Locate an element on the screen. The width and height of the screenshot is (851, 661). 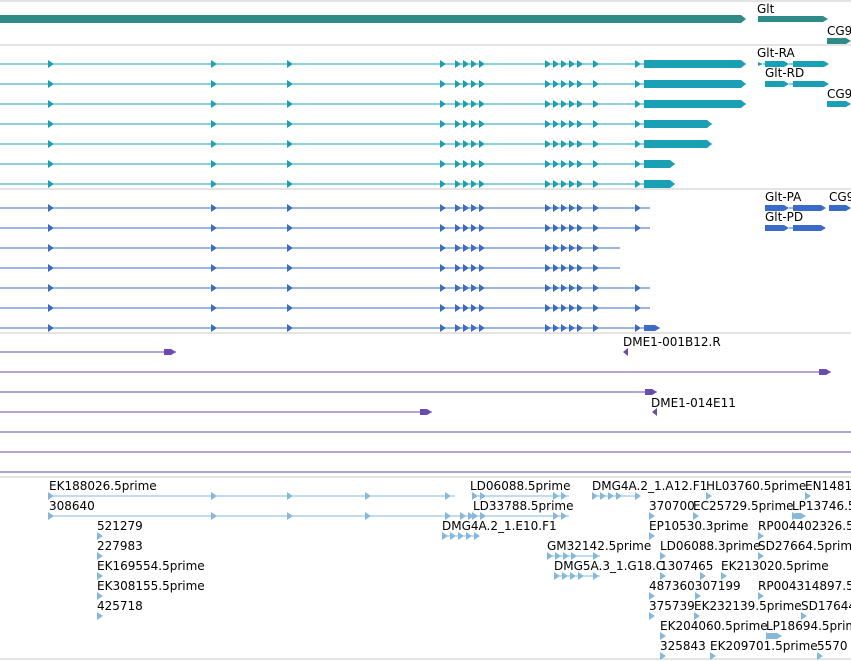
est-label: DMG4A.2_1.E10.F1 is located at coordinates (499, 526).